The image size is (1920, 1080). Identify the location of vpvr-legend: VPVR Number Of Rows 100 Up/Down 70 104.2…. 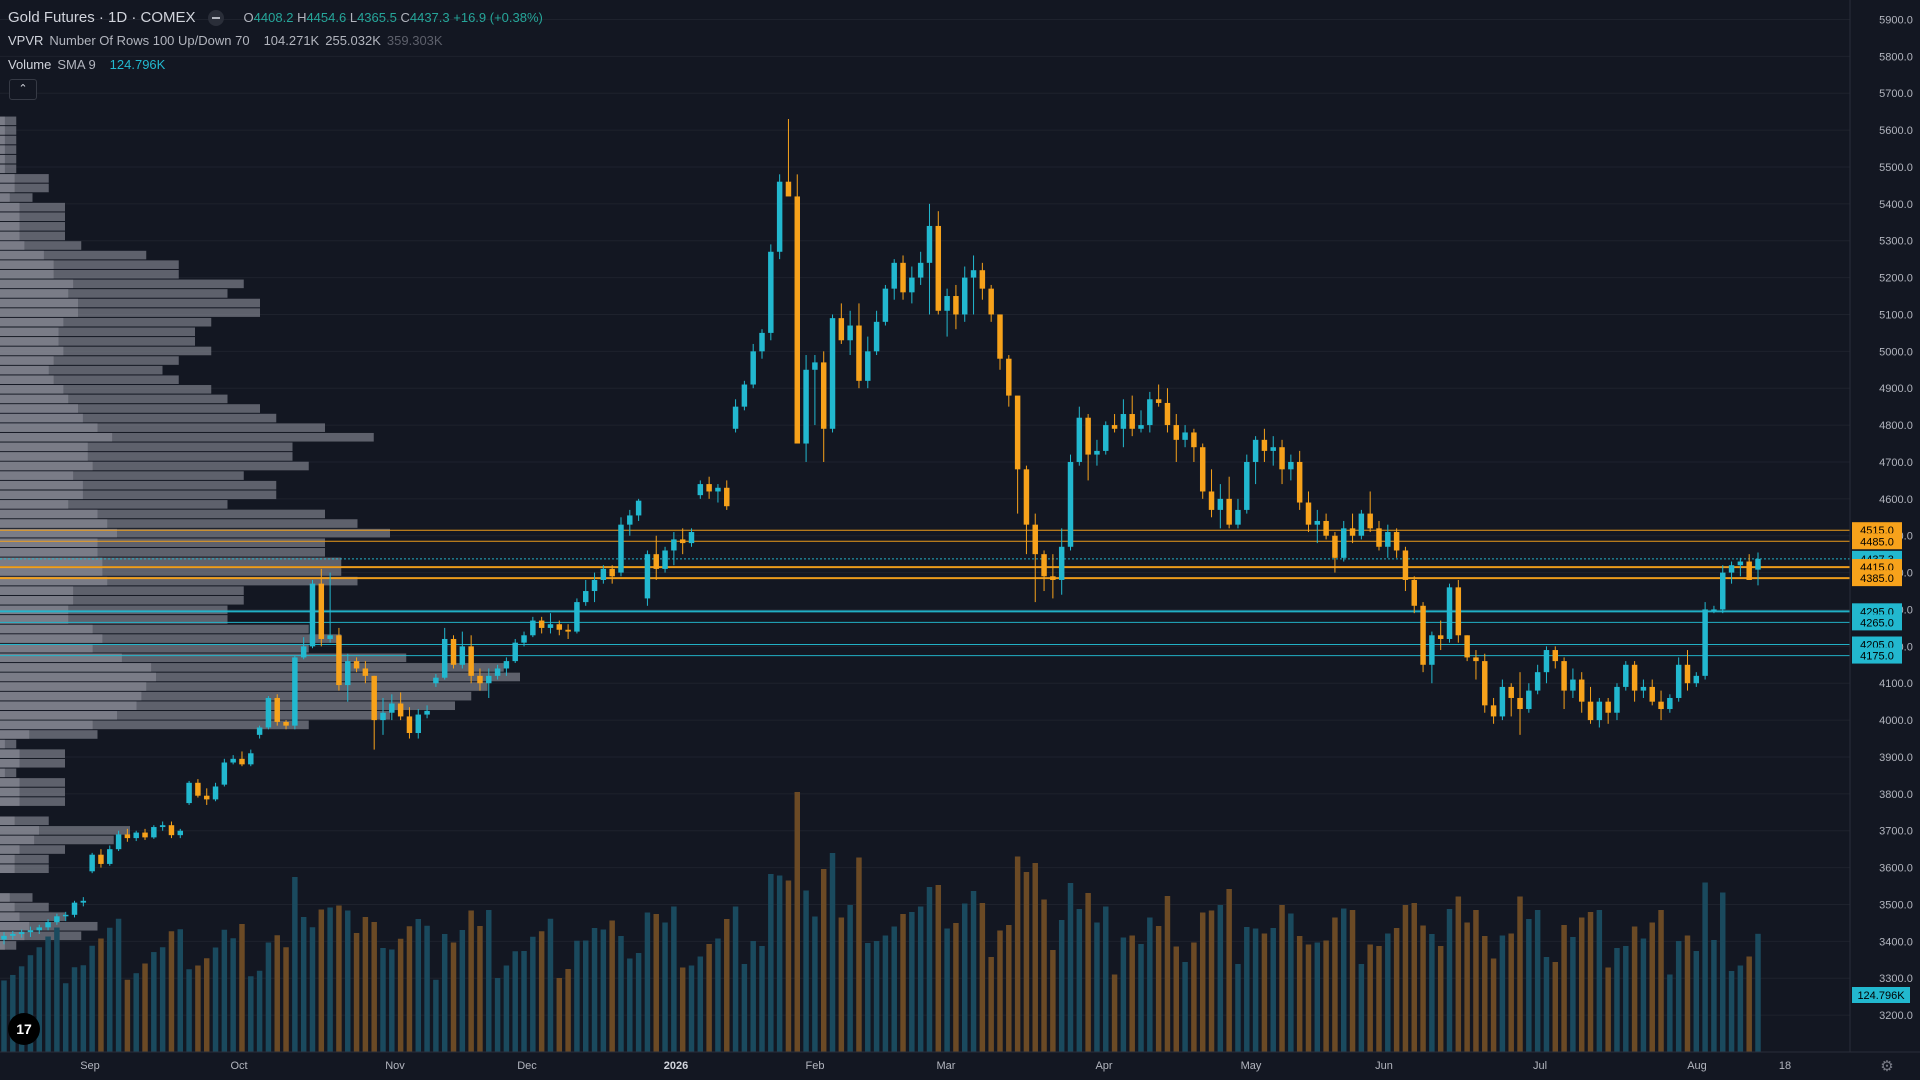
(225, 40).